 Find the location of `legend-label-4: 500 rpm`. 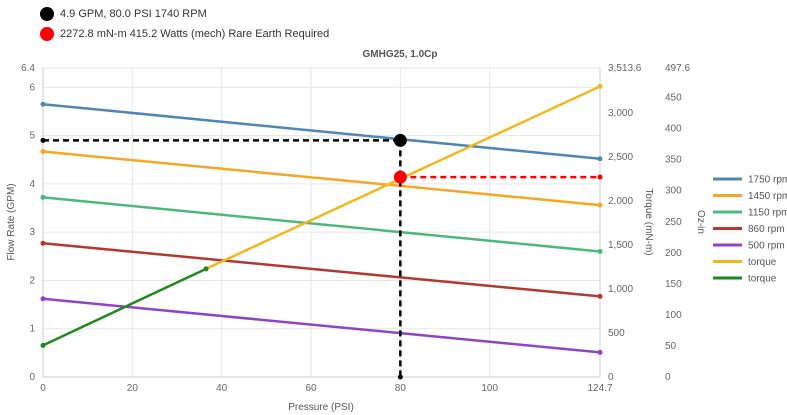

legend-label-4: 500 rpm is located at coordinates (766, 246).